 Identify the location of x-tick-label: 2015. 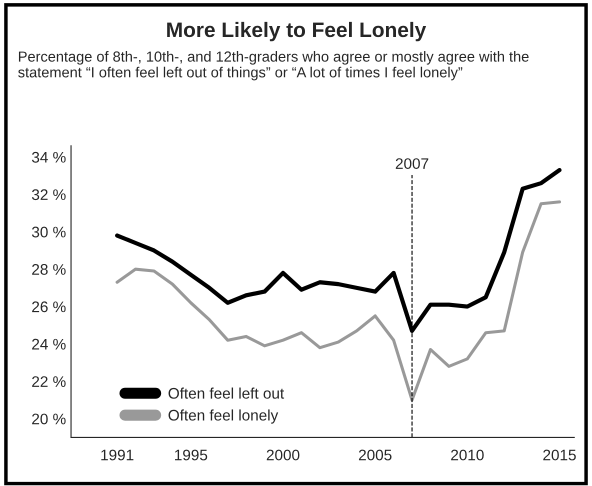
(559, 455).